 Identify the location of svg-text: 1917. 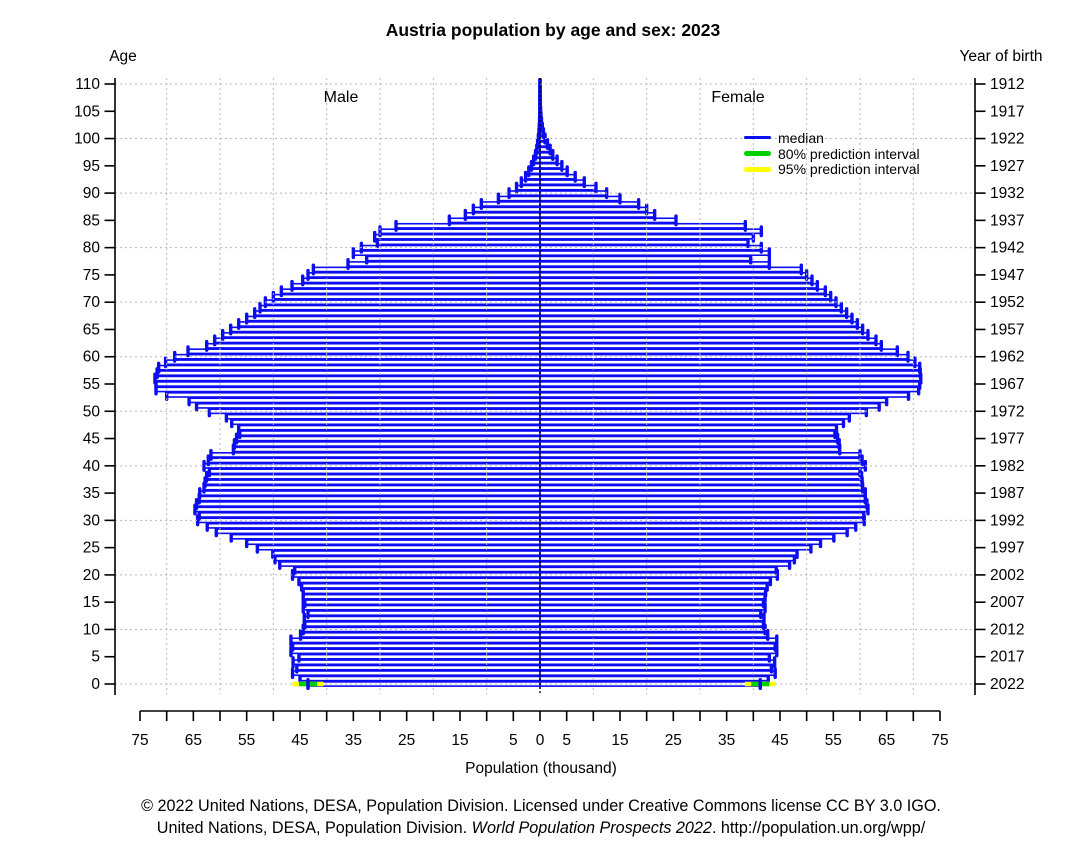
(1007, 111).